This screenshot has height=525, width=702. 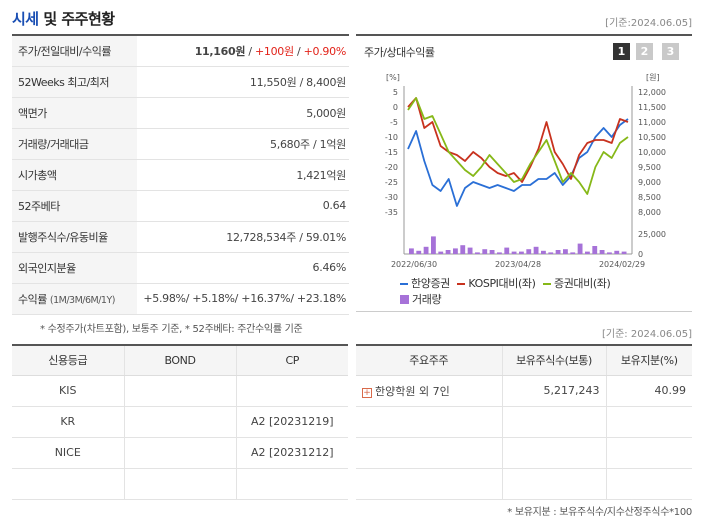 I want to click on right-tick-label: 8,500, so click(x=649, y=197).